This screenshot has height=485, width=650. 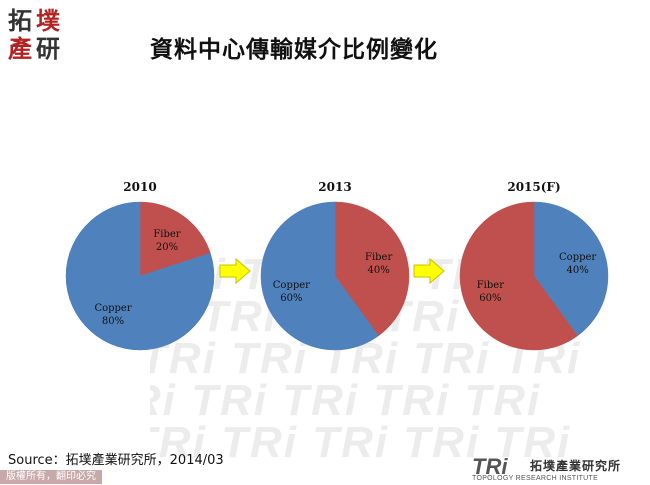 I want to click on chart-title: 2013, so click(x=334, y=187).